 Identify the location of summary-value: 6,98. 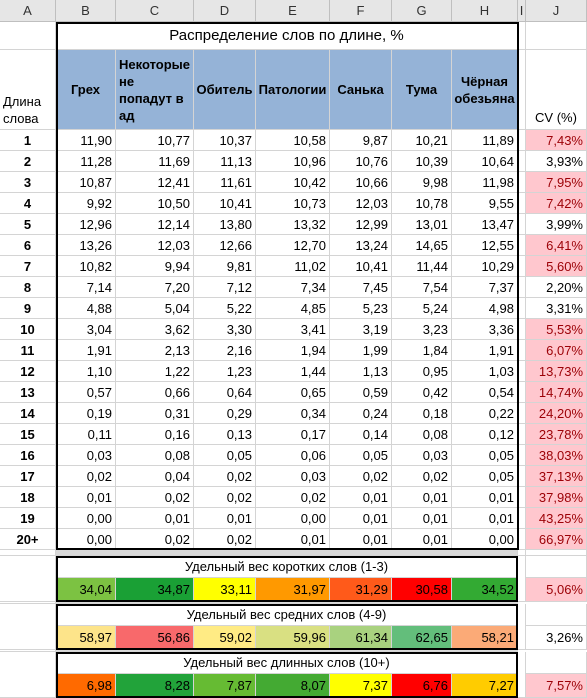
(86, 686).